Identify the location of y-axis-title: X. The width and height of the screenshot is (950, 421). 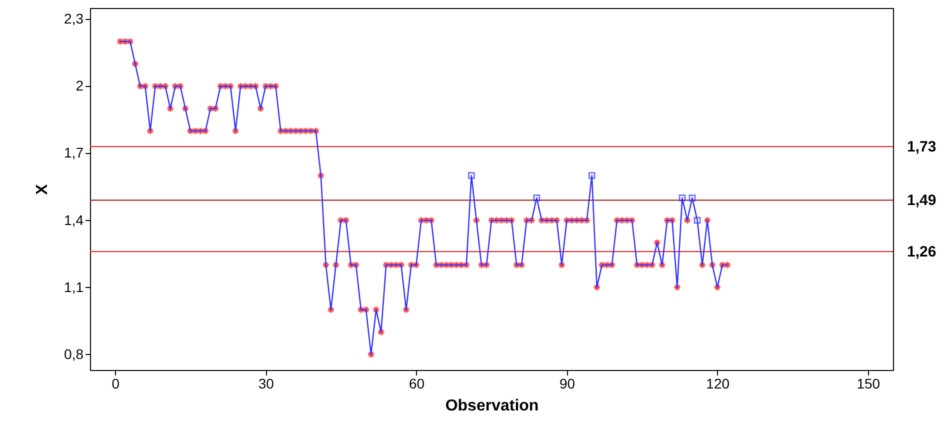
(43, 189).